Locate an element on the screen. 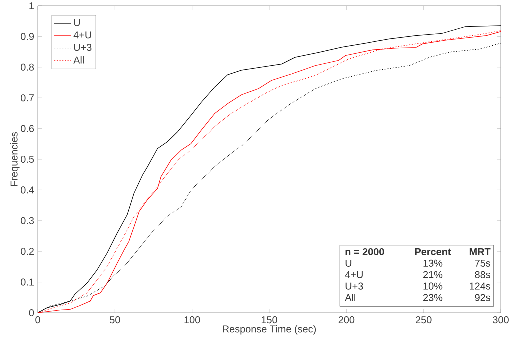  x-axis-title: Response Time (sec) is located at coordinates (269, 330).